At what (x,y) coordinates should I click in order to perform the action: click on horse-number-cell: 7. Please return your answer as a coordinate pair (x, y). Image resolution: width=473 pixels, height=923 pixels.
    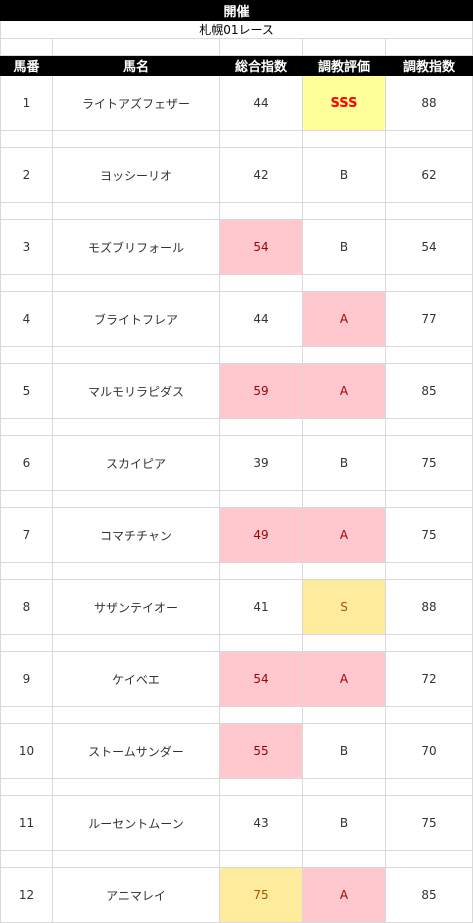
    Looking at the image, I should click on (26, 535).